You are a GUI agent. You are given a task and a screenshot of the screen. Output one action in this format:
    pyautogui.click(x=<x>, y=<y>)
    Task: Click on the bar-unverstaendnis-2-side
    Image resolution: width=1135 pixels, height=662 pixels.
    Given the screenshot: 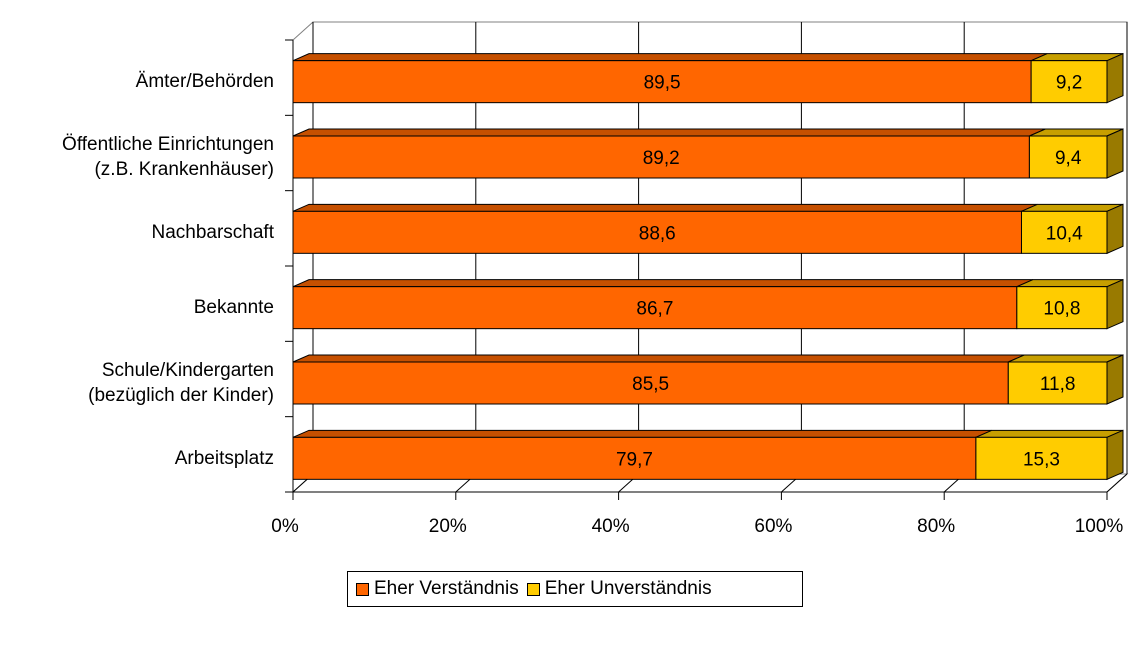 What is the action you would take?
    pyautogui.click(x=1115, y=229)
    